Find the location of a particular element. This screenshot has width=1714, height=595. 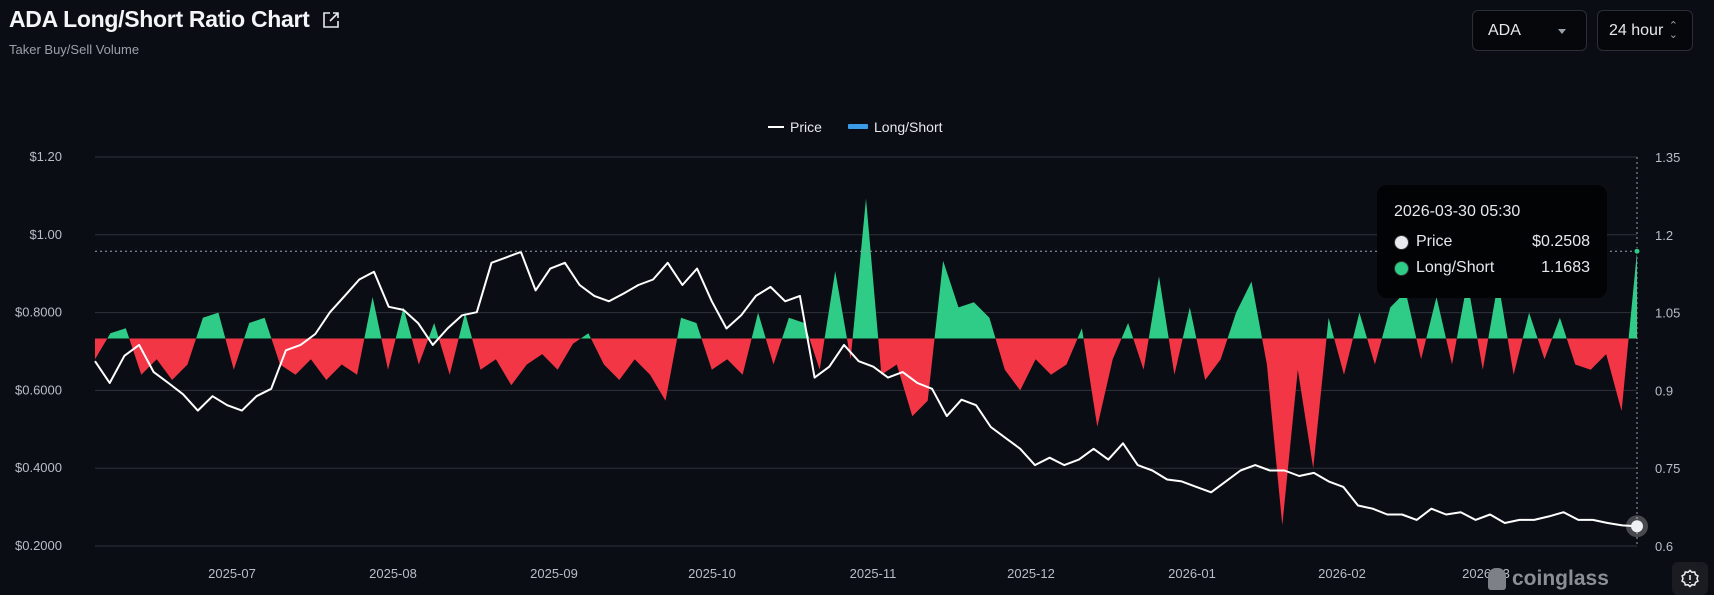

tooltip-ls-label: Long/Short is located at coordinates (1455, 267).